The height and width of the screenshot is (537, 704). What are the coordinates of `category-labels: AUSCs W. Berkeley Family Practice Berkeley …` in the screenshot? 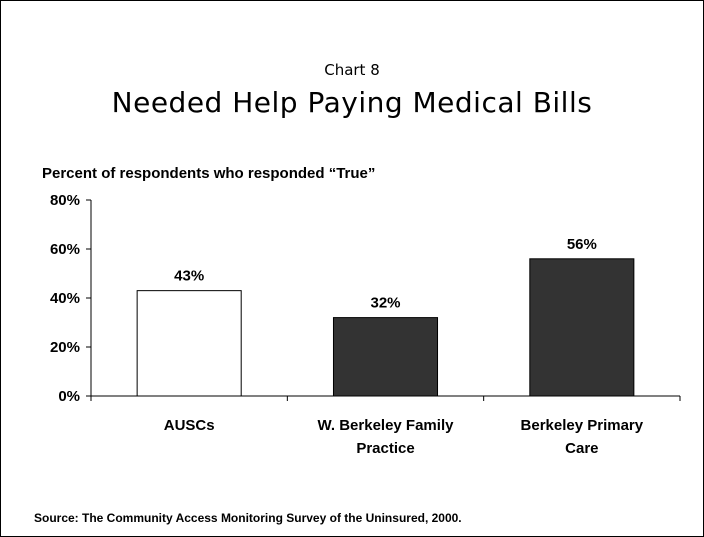 It's located at (404, 437).